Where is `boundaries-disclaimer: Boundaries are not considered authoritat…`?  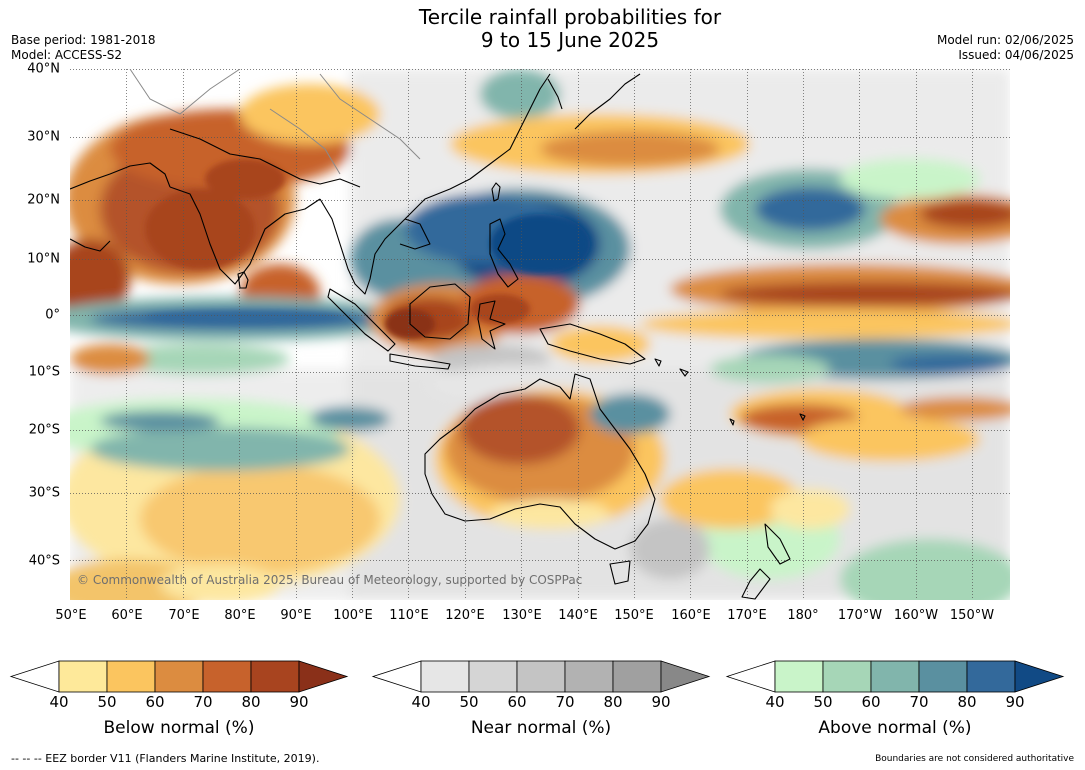 boundaries-disclaimer: Boundaries are not considered authoritat… is located at coordinates (974, 759).